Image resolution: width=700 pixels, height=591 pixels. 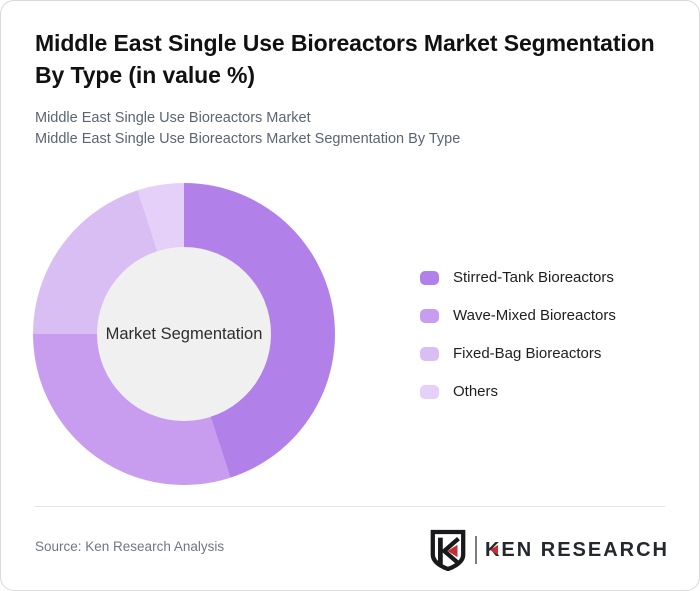 What do you see at coordinates (533, 277) in the screenshot?
I see `legend-label: Stirred-Tank Bioreactors` at bounding box center [533, 277].